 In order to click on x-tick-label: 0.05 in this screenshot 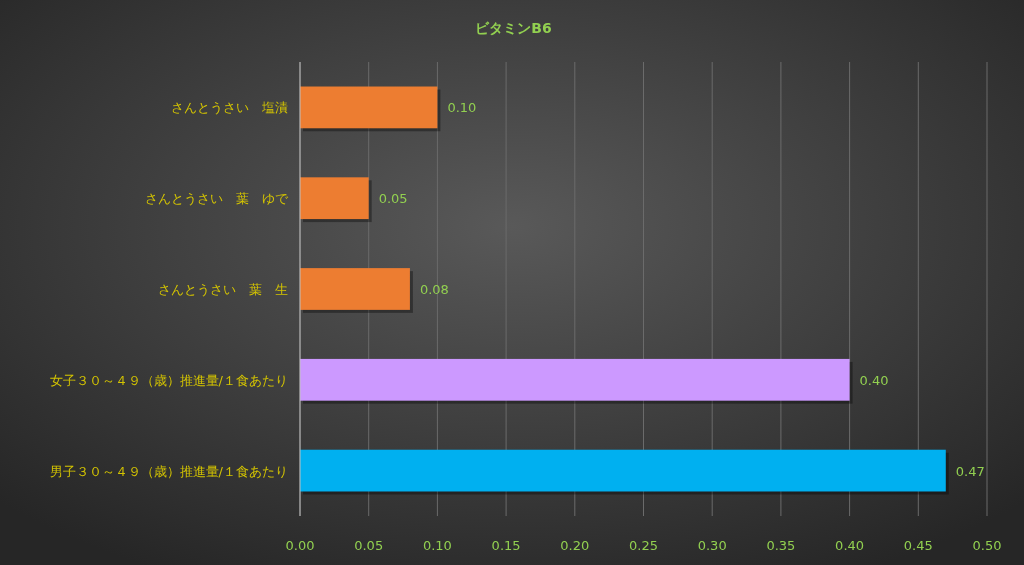, I will do `click(369, 545)`.